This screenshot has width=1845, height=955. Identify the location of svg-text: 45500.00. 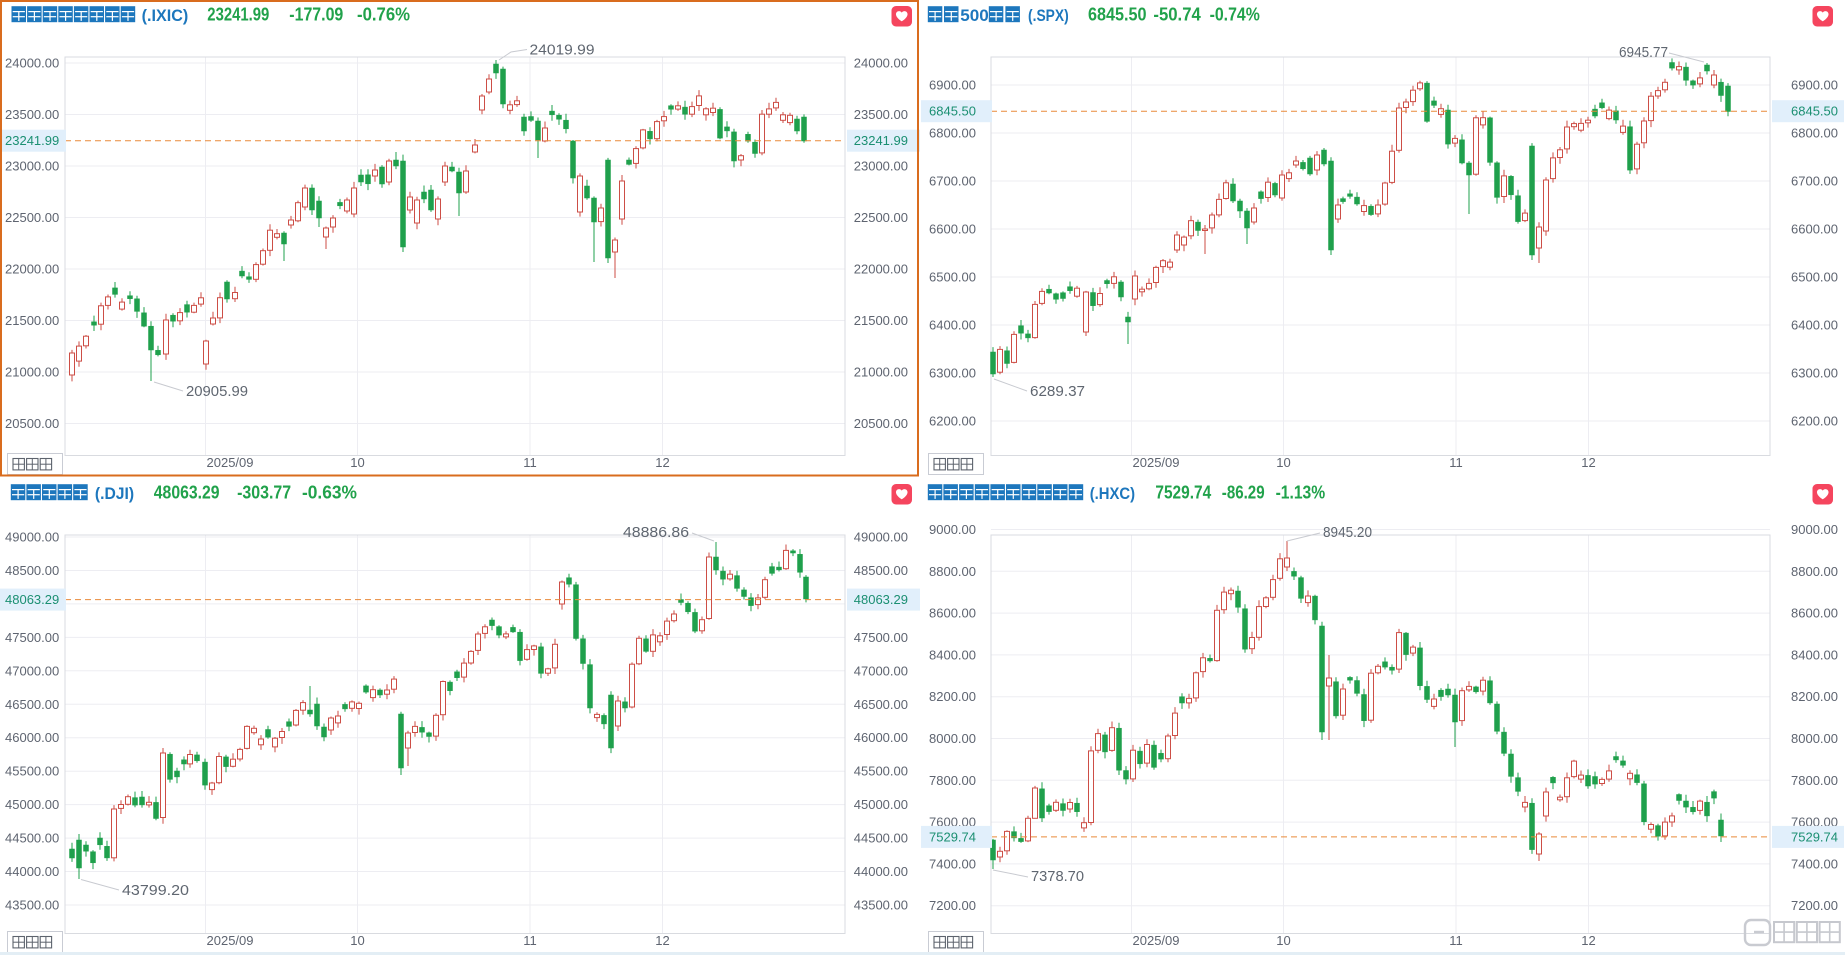
(881, 771).